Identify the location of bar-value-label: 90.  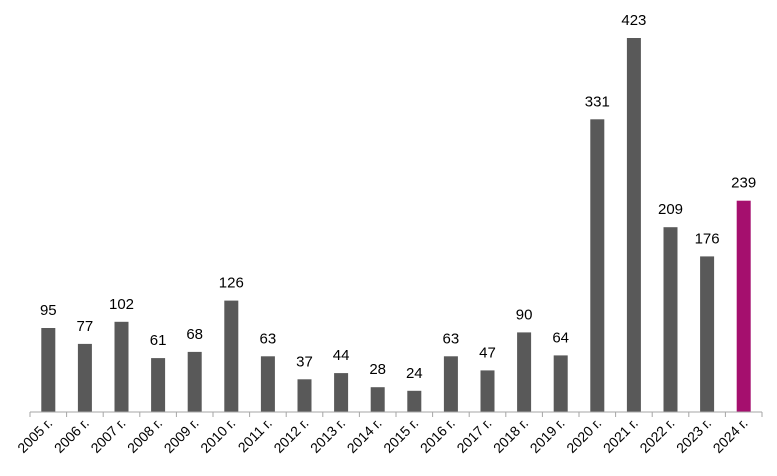
(524, 314).